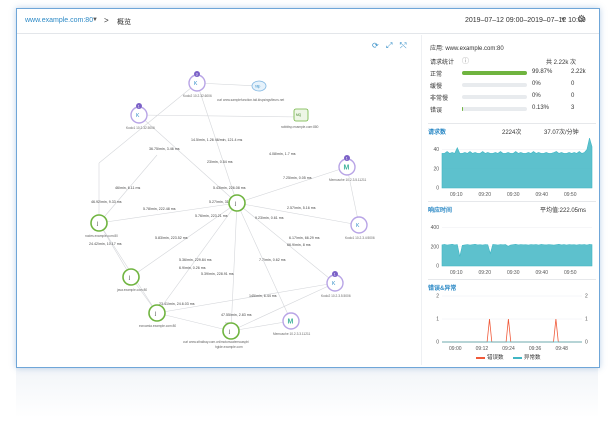 The image size is (614, 431). What do you see at coordinates (157, 316) in the screenshot?
I see `graph-node: j ecrcamia.example.com:80` at bounding box center [157, 316].